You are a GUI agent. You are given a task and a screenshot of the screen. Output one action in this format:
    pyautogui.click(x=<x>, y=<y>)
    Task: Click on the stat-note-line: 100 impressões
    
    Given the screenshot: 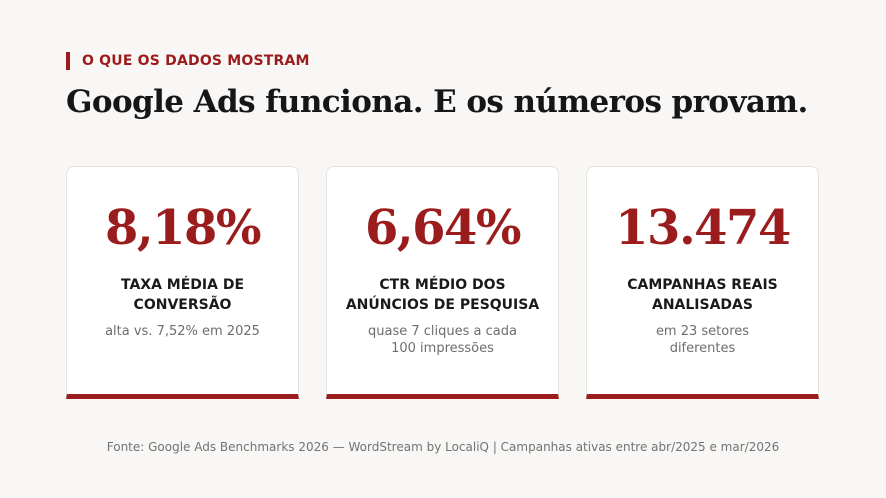 What is the action you would take?
    pyautogui.click(x=442, y=348)
    